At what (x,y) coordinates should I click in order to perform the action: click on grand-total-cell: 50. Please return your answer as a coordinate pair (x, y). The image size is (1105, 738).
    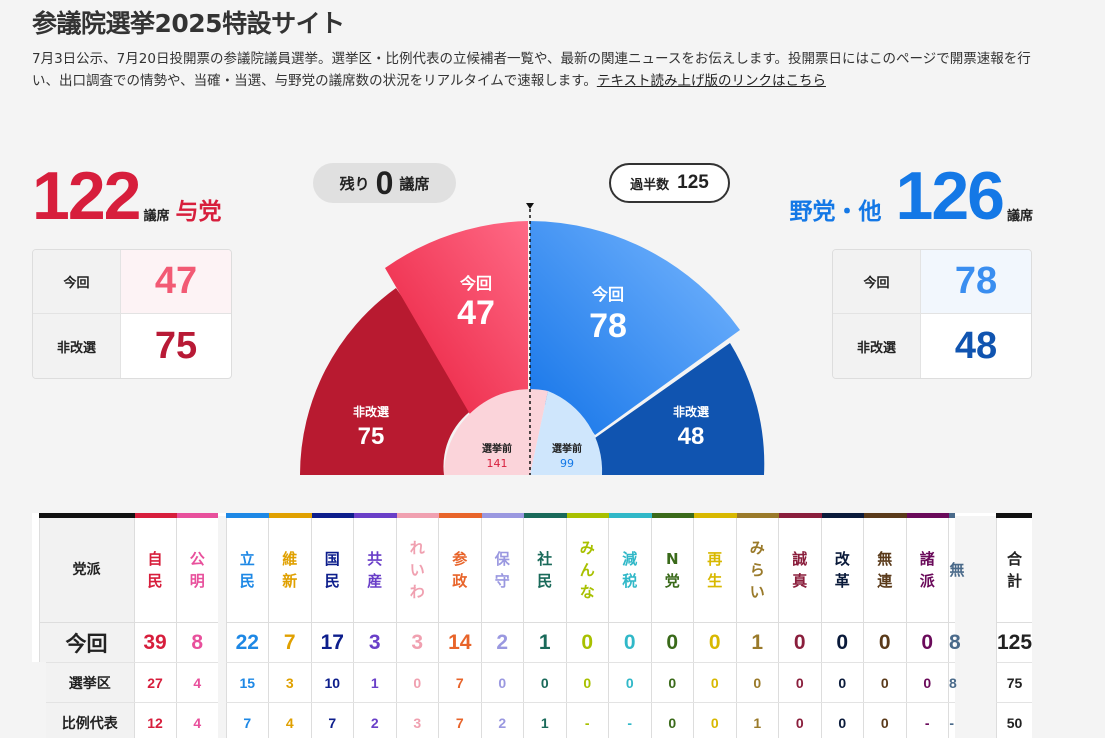
    Looking at the image, I should click on (1014, 720).